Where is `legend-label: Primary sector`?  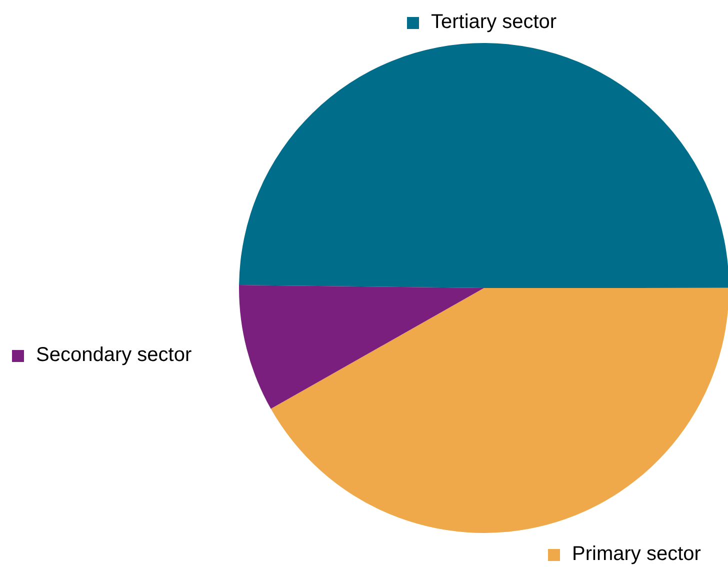
legend-label: Primary sector is located at coordinates (636, 554).